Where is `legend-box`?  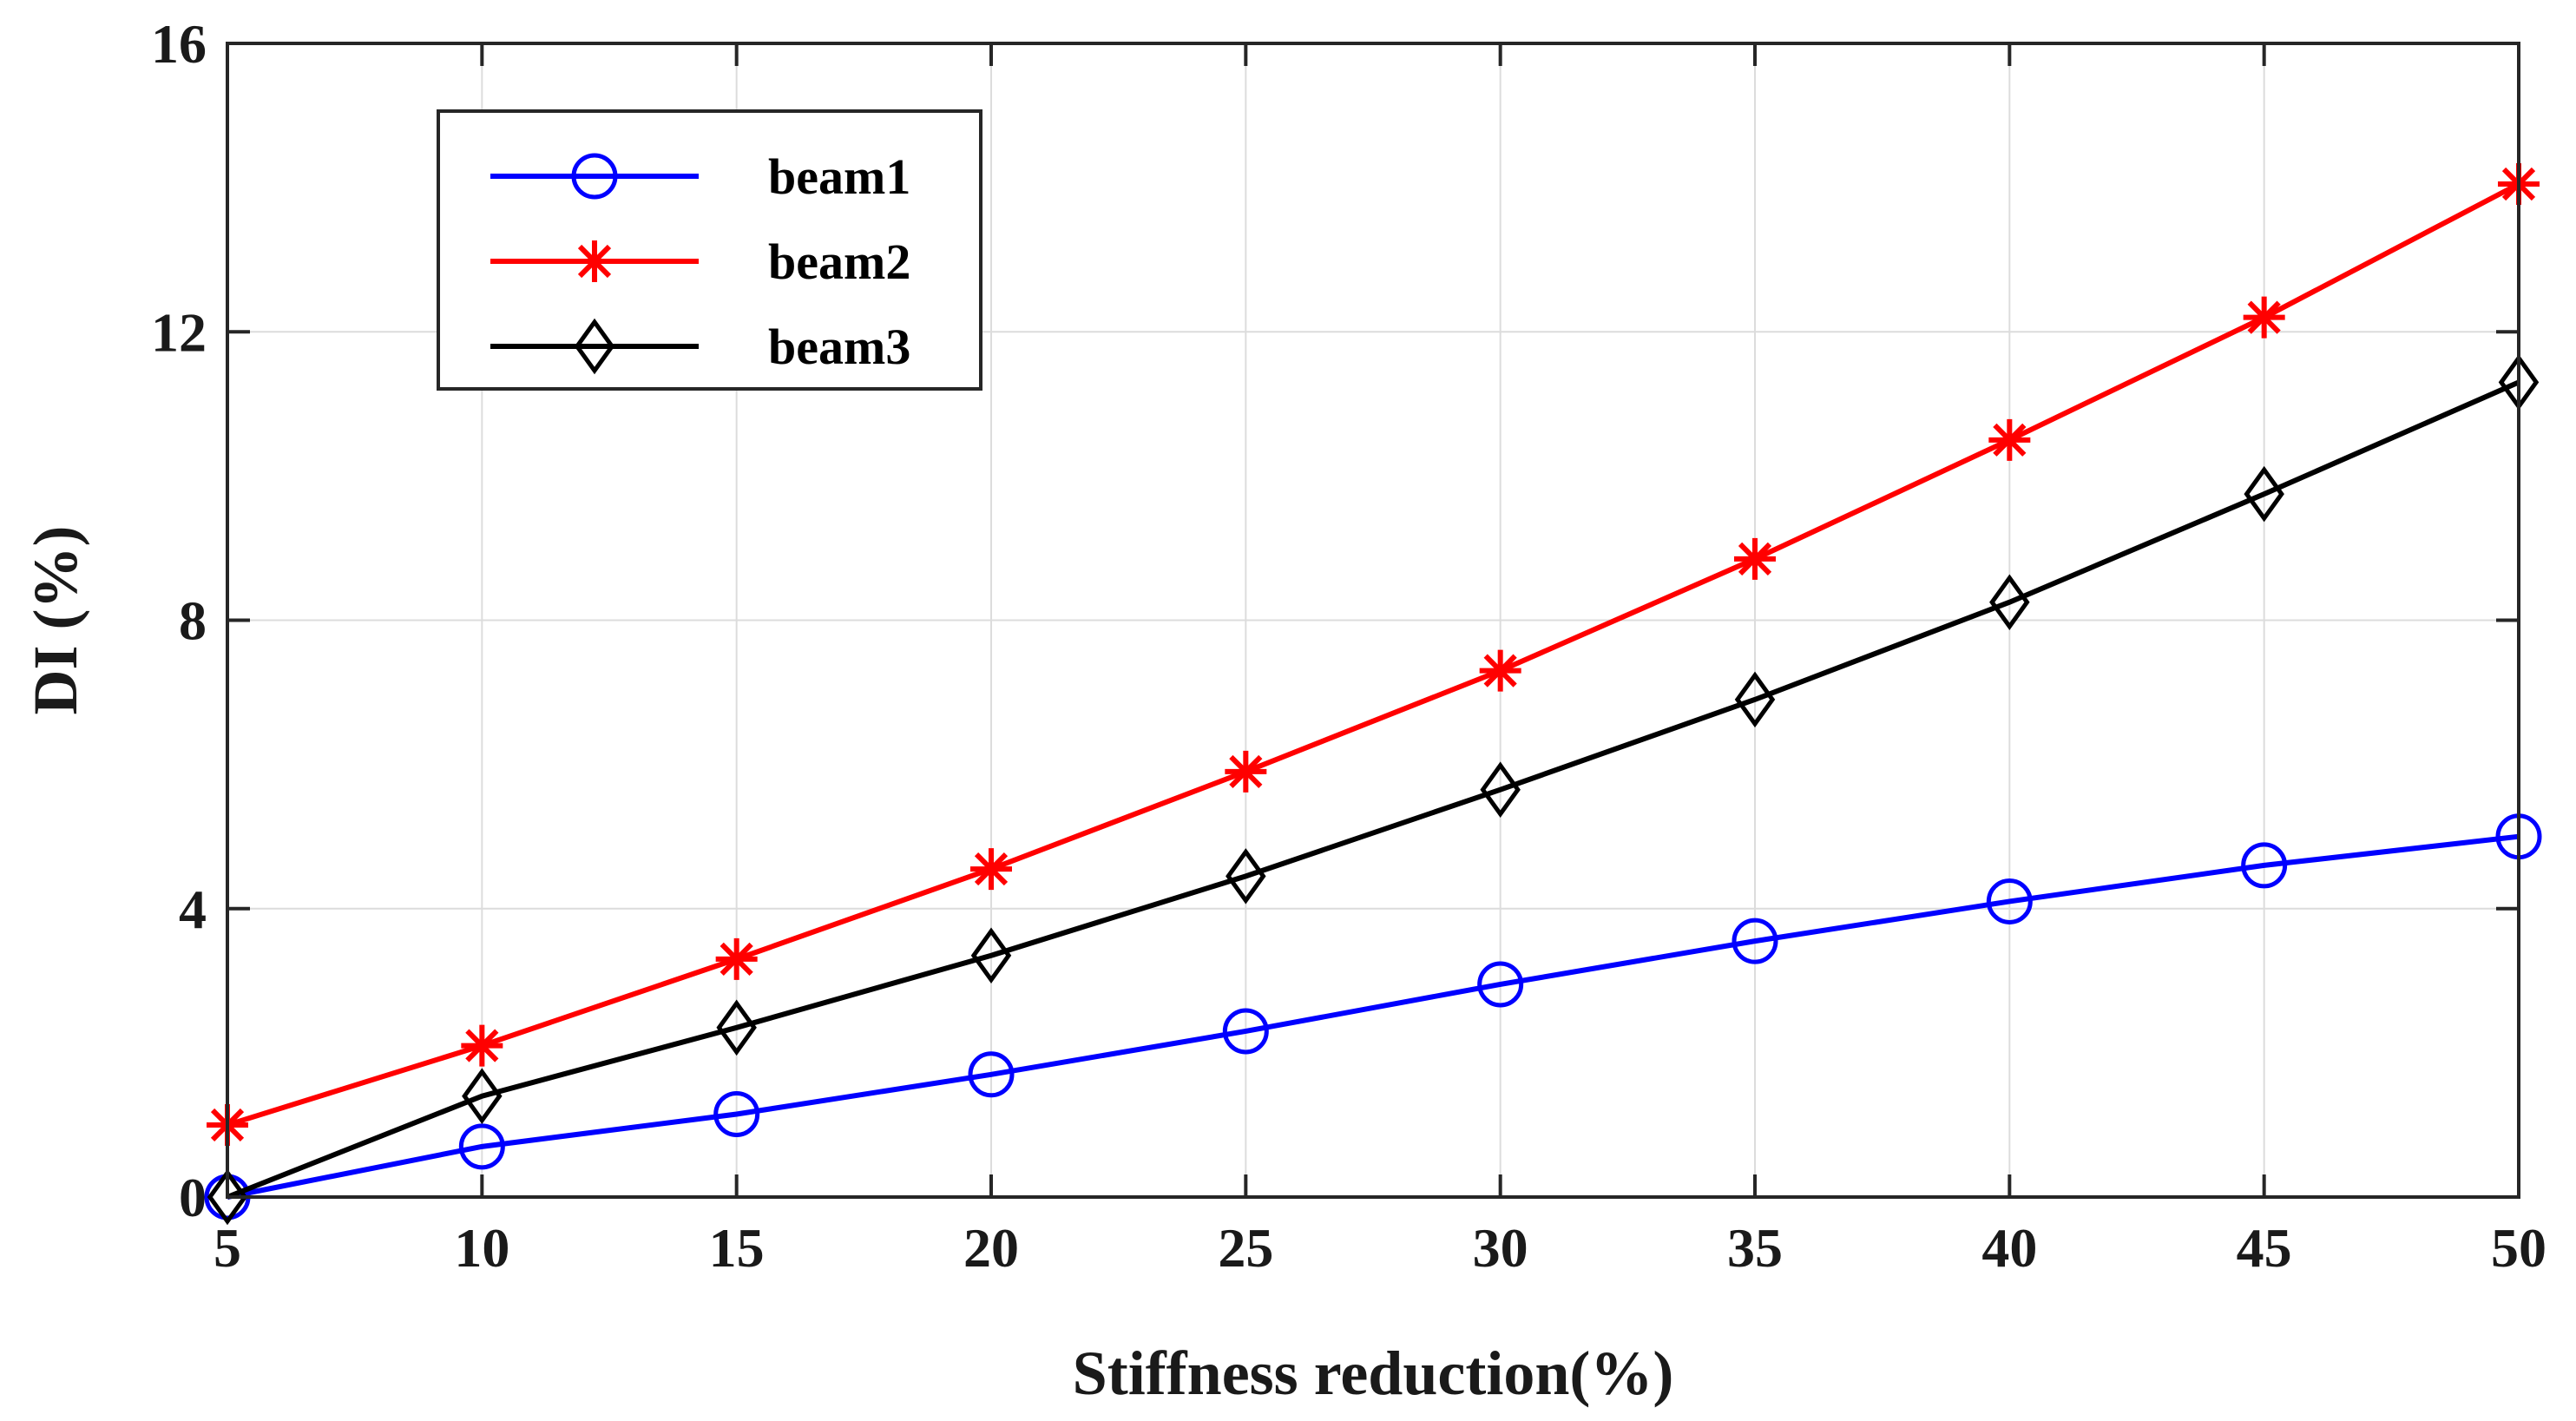
legend-box is located at coordinates (710, 250).